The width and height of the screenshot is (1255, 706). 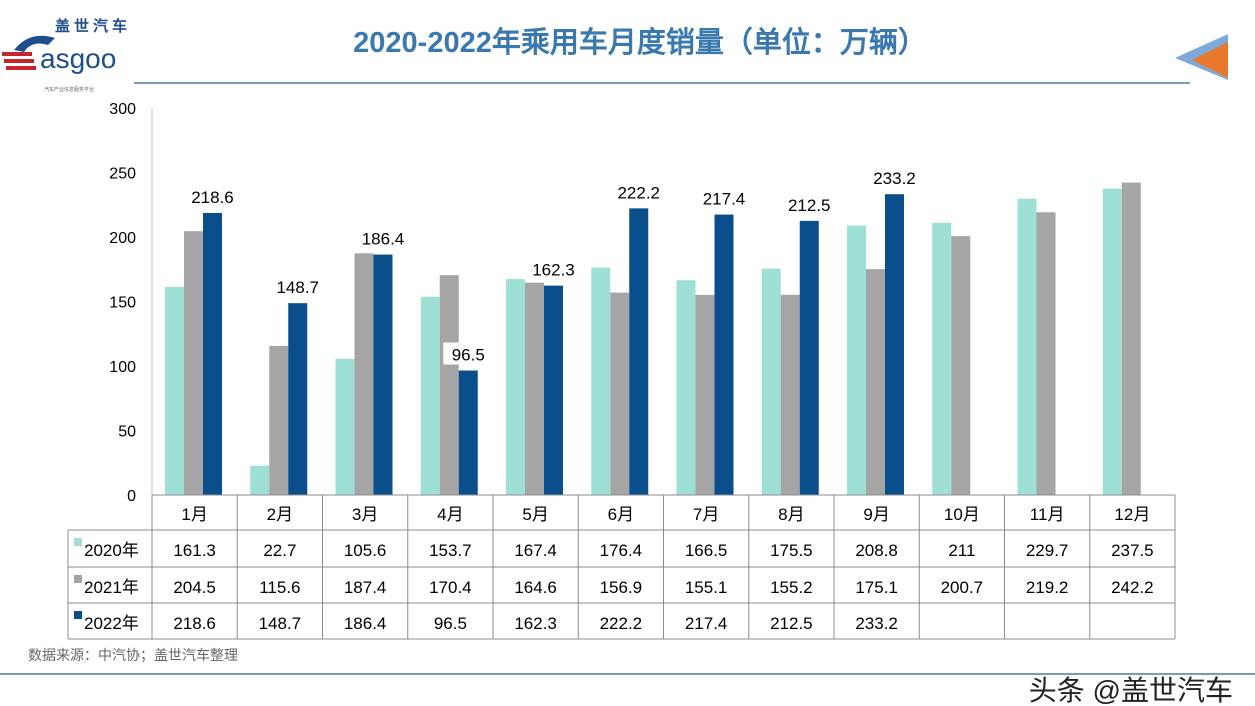 What do you see at coordinates (535, 514) in the screenshot?
I see `x-tick-label: 5月` at bounding box center [535, 514].